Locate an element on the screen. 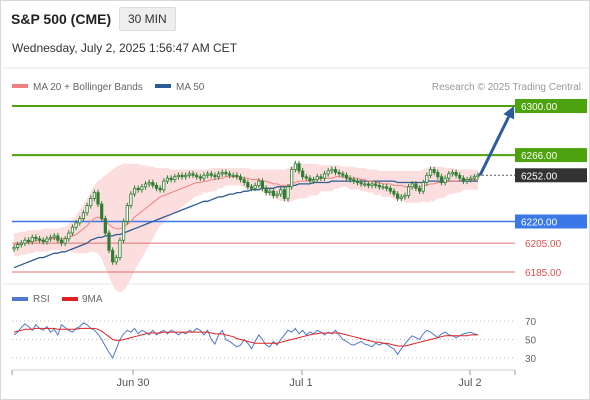 This screenshot has height=400, width=590. ma50-legend-swatch is located at coordinates (163, 86).